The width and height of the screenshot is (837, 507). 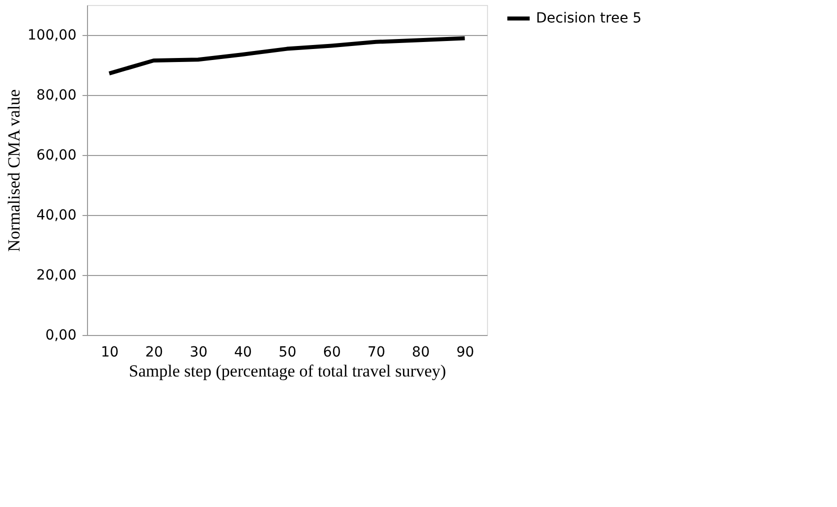 What do you see at coordinates (154, 352) in the screenshot?
I see `x-tick-label: 20` at bounding box center [154, 352].